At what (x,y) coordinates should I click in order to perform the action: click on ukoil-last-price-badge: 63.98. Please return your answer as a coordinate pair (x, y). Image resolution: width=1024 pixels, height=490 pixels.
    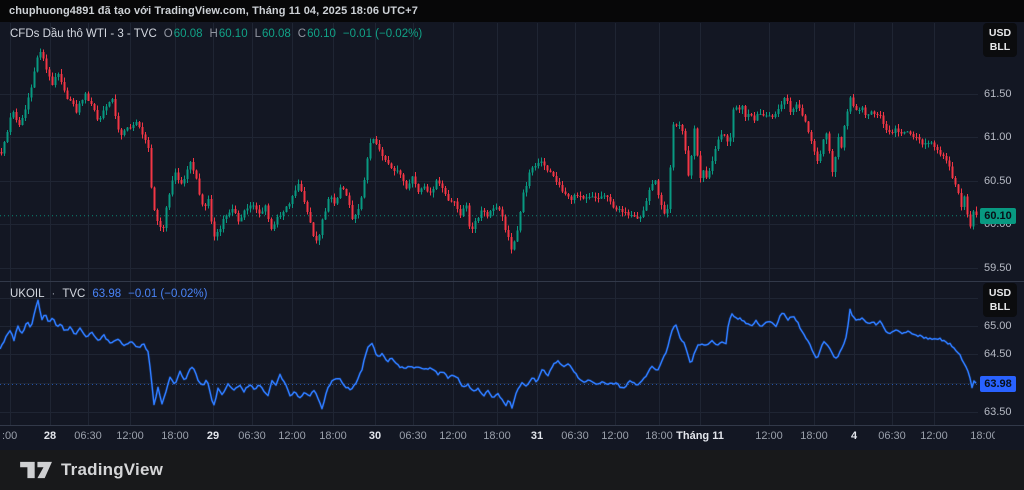
    Looking at the image, I should click on (998, 384).